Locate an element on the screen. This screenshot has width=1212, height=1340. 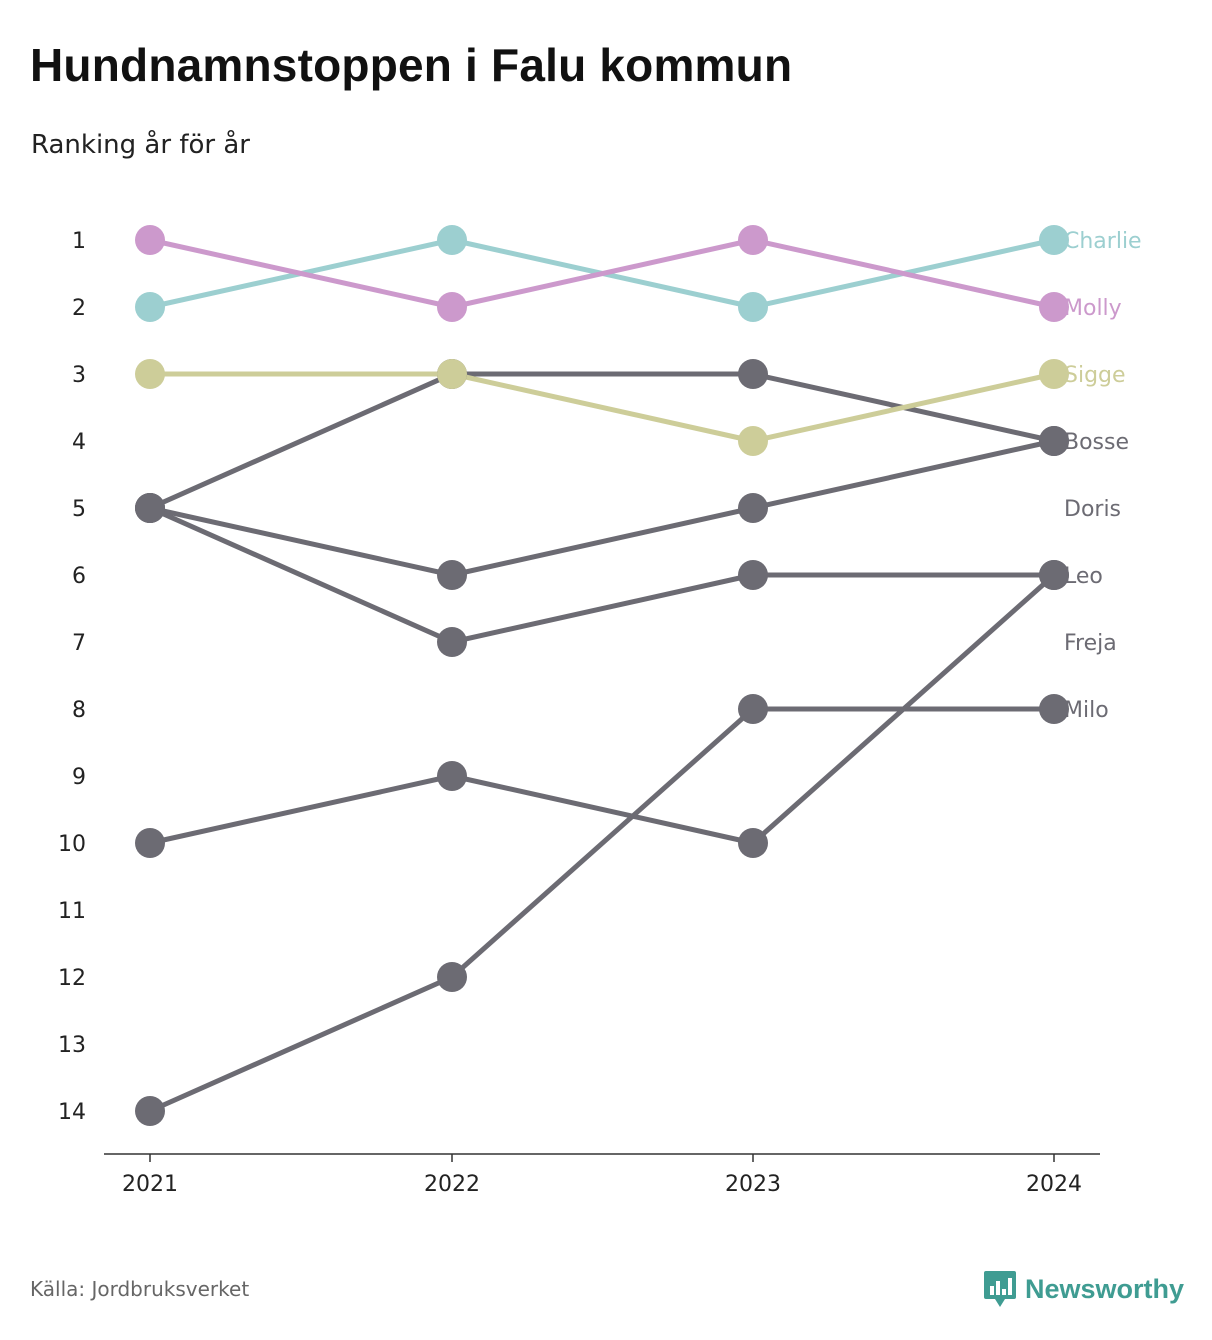
end-label: Sigge is located at coordinates (1095, 375).